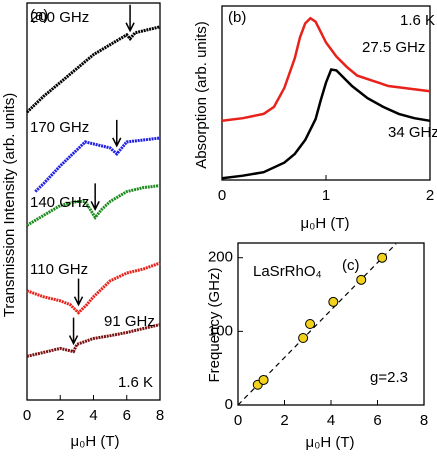 The image size is (437, 458). I want to click on y-axis-label: Frequency (GHz), so click(214, 324).